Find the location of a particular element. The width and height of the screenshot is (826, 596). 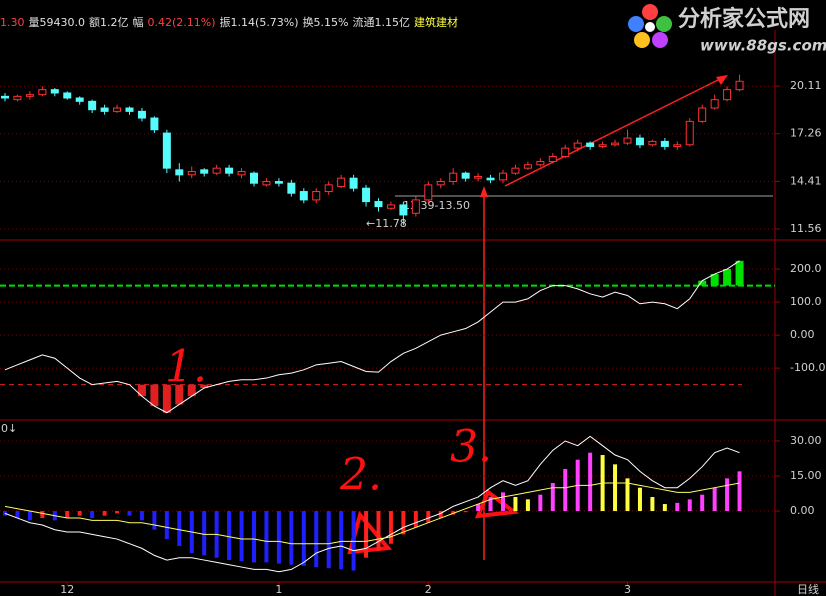

info-item: 换5.15% is located at coordinates (325, 22).